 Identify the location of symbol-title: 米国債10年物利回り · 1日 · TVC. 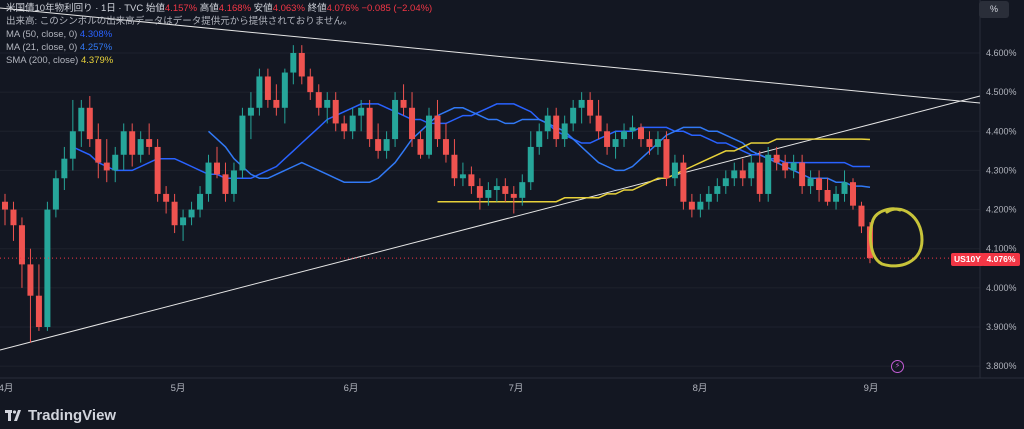
(75, 8).